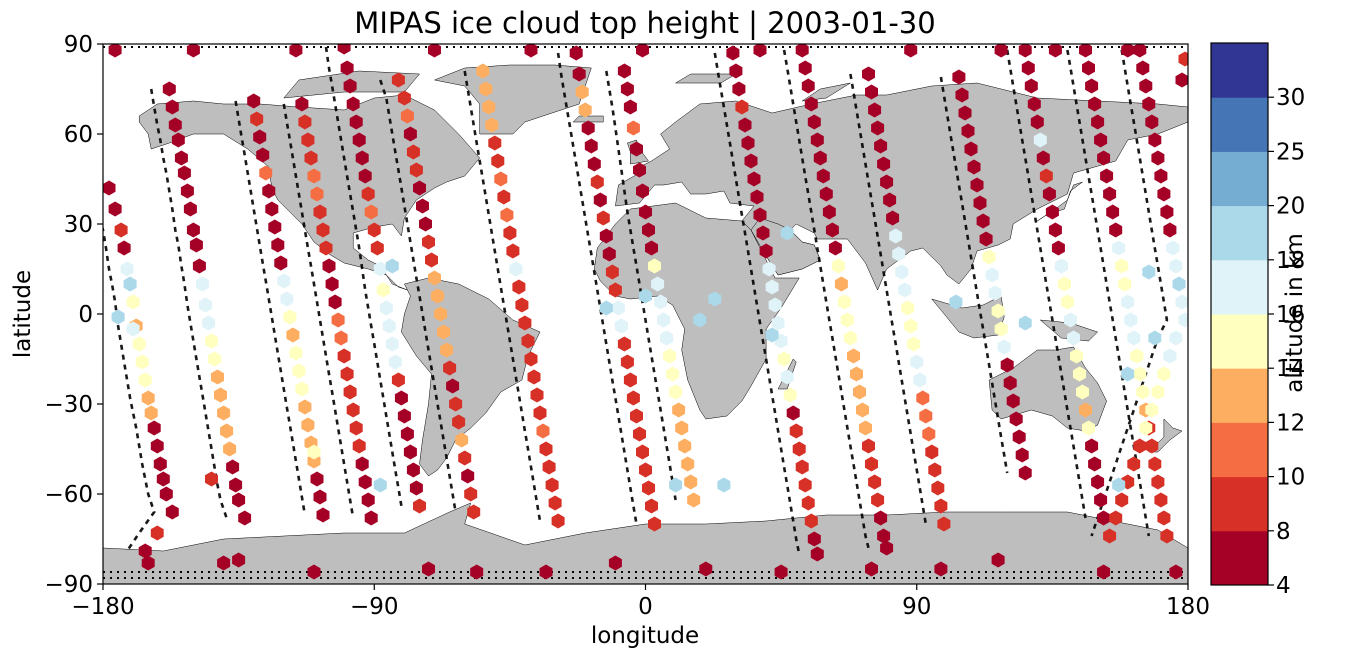 This screenshot has width=1345, height=657. Describe the element at coordinates (640, 602) in the screenshot. I see `x-axis-ticks: −180 −90 0 90 180` at that location.